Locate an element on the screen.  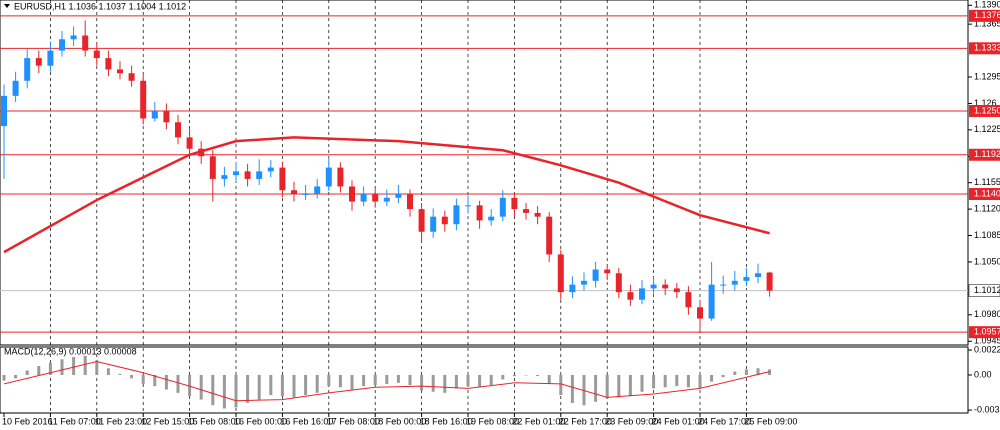
x-tick-label: 22 Feb 17:00 is located at coordinates (585, 421).